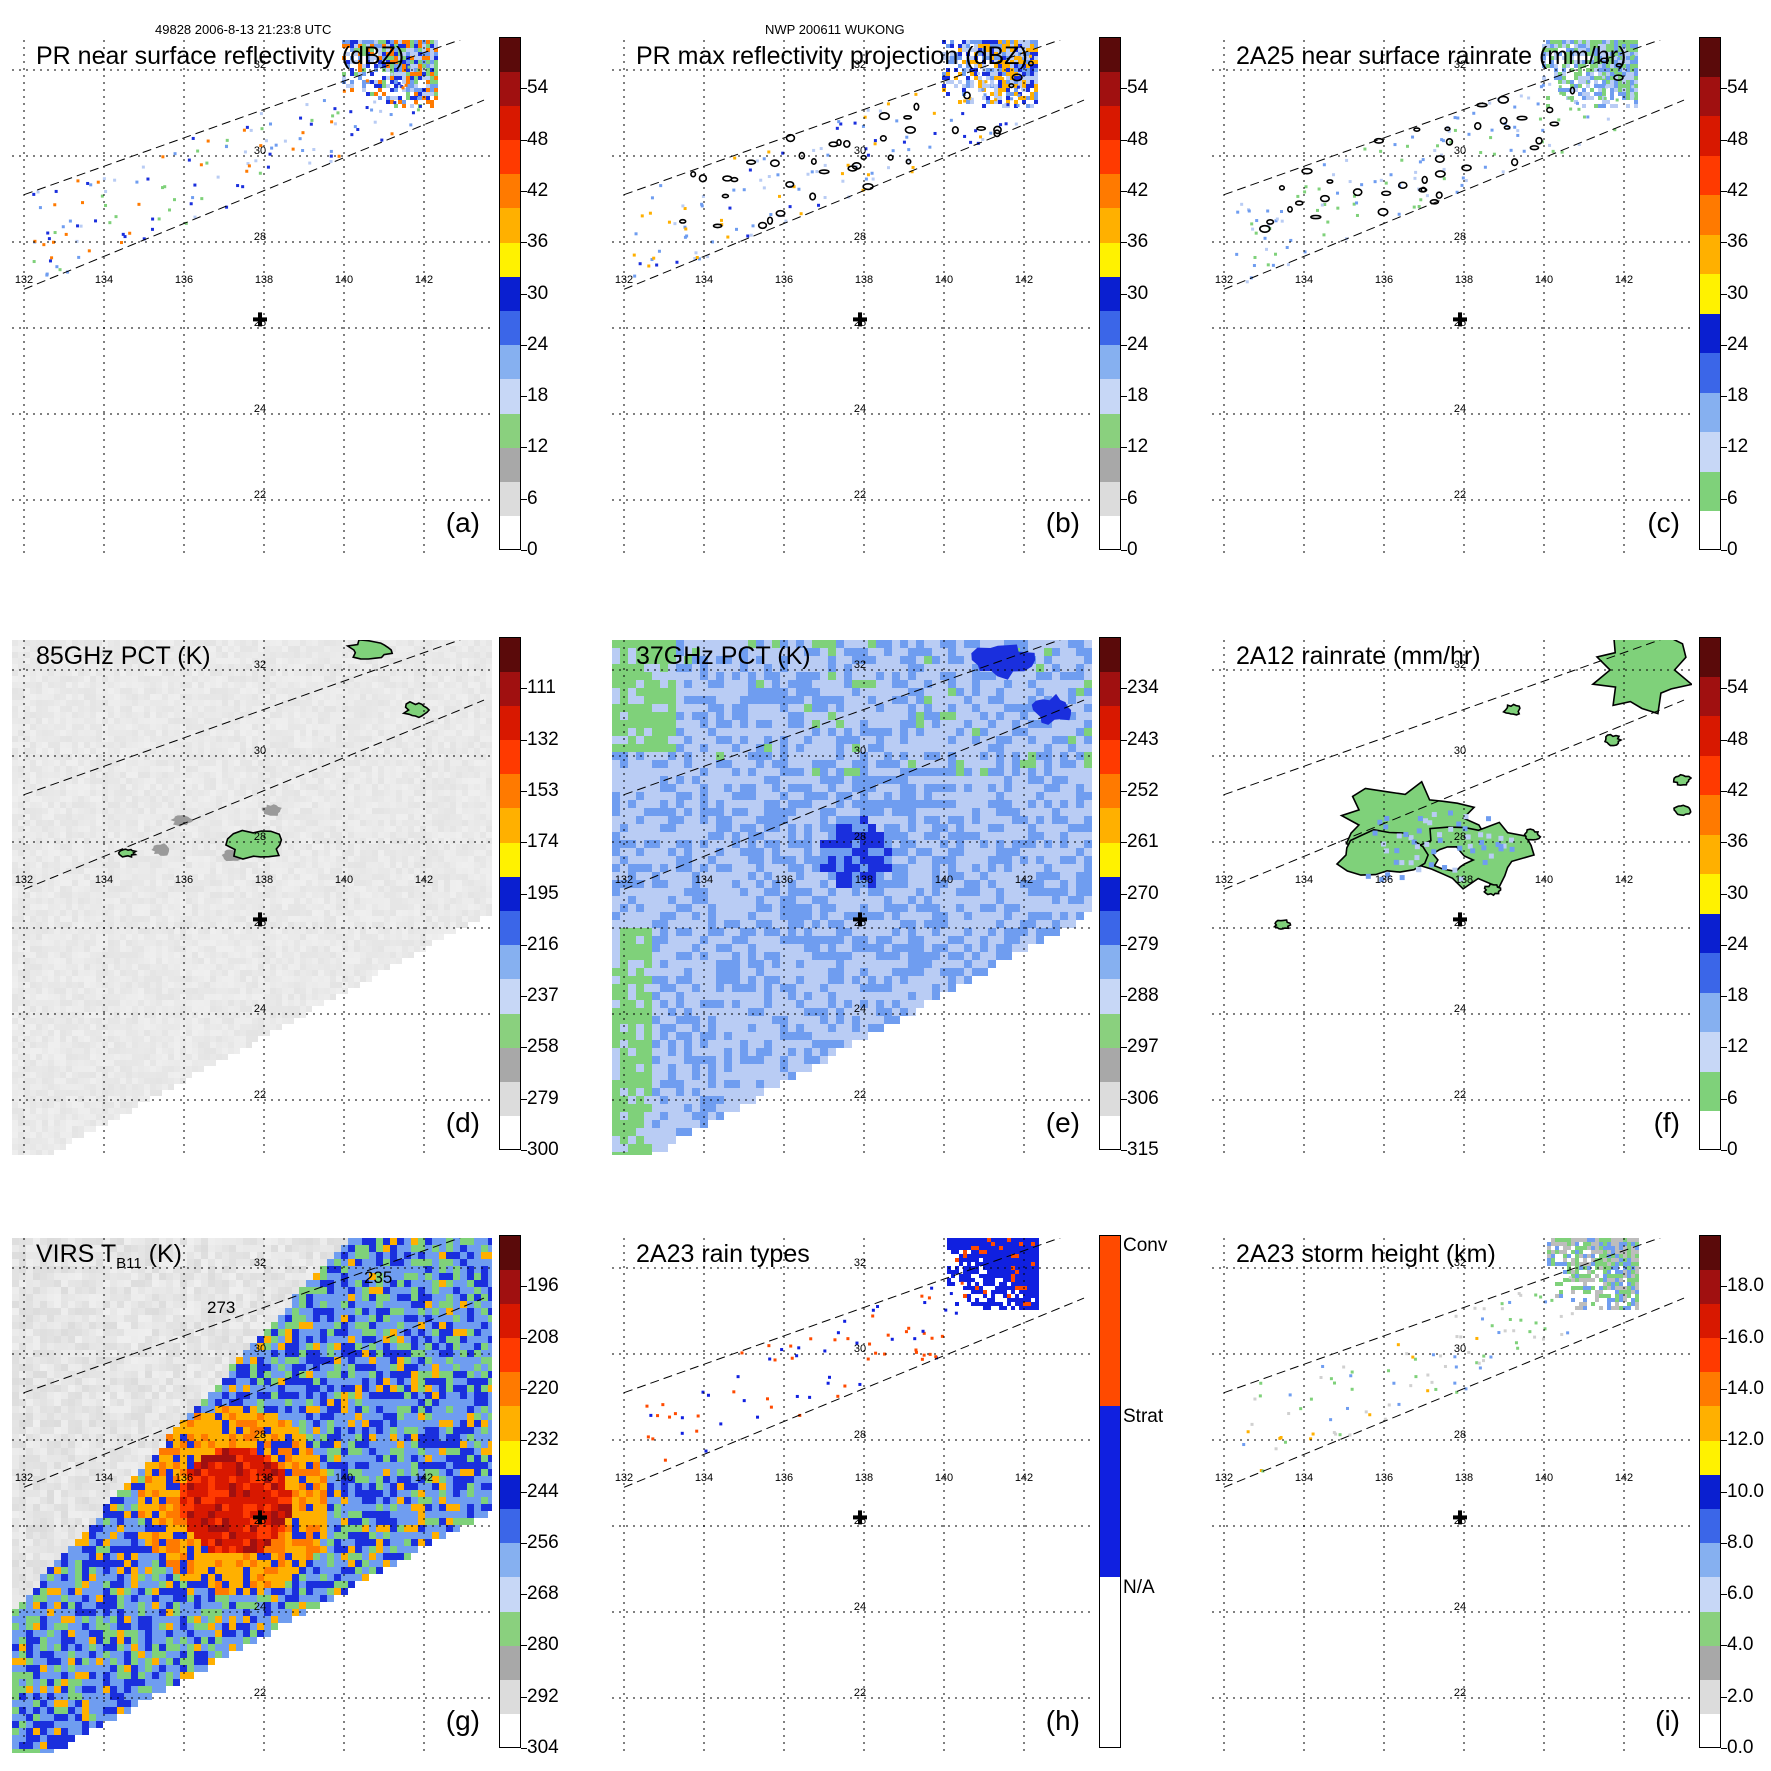  Describe the element at coordinates (1138, 396) in the screenshot. I see `colorbar-tick-label: 18` at that location.